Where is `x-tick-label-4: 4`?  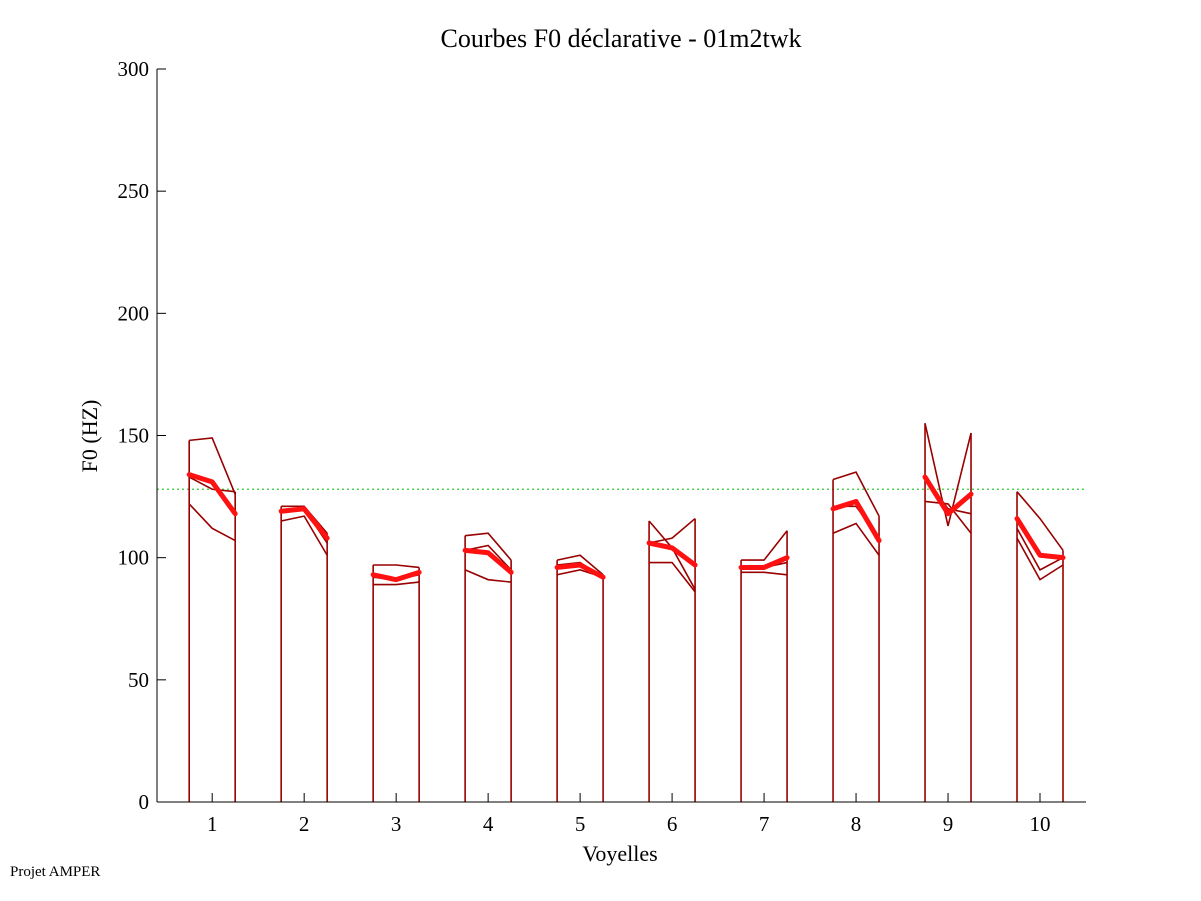
x-tick-label-4: 4 is located at coordinates (488, 824).